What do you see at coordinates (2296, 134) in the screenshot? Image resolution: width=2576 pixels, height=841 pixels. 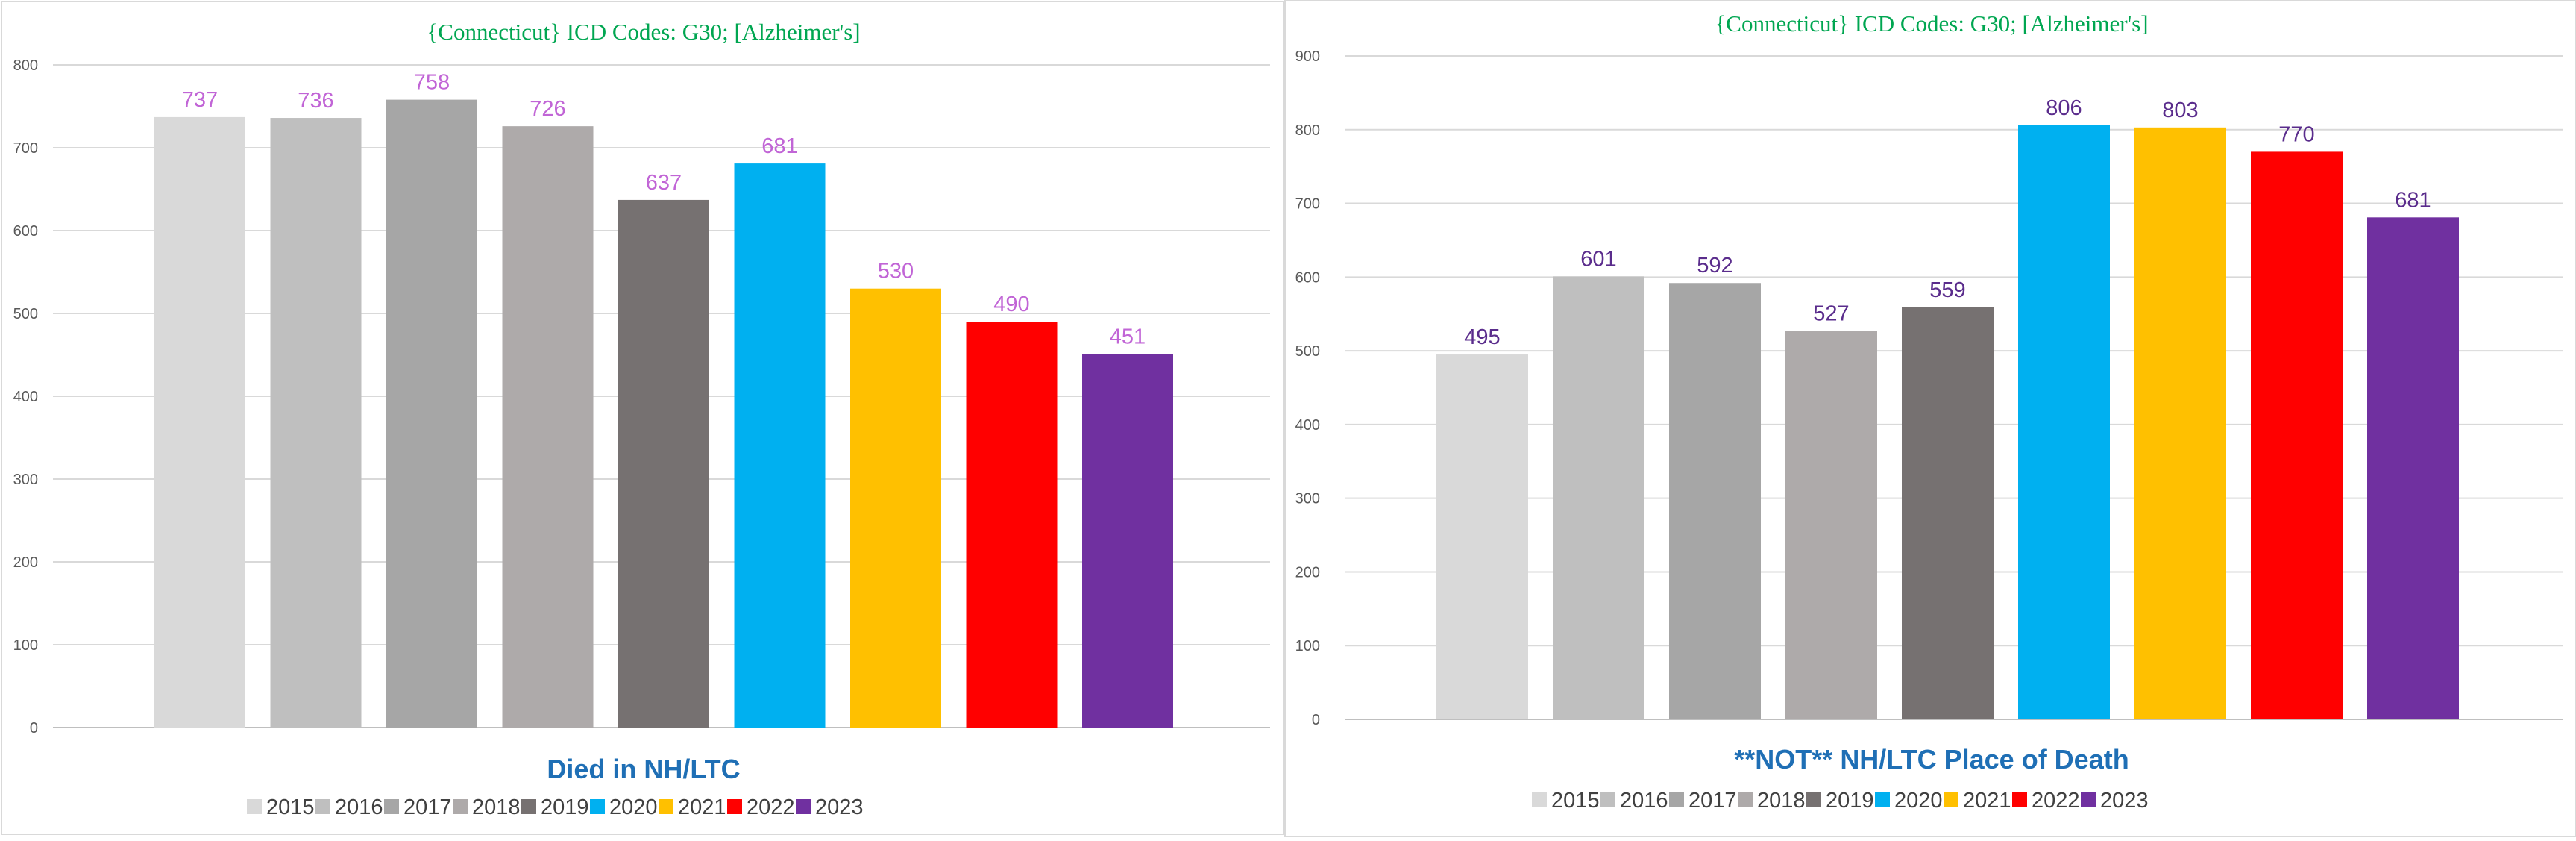 I see `data-label-2022: 770` at bounding box center [2296, 134].